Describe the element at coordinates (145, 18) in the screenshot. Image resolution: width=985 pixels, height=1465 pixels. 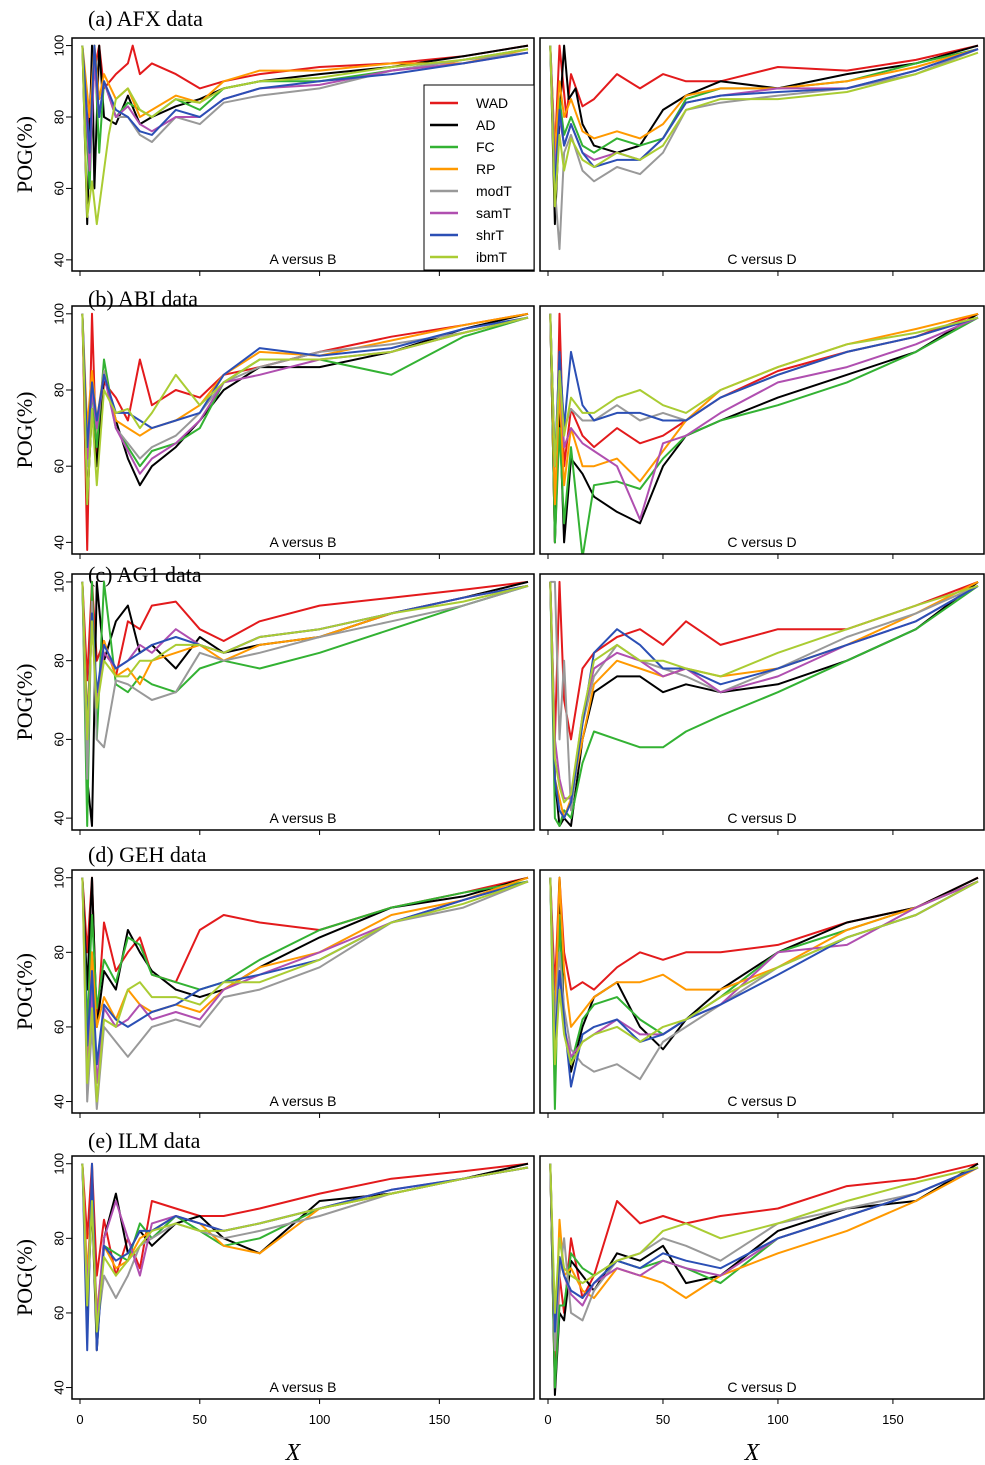
I see `row-title: (a) AFX data` at that location.